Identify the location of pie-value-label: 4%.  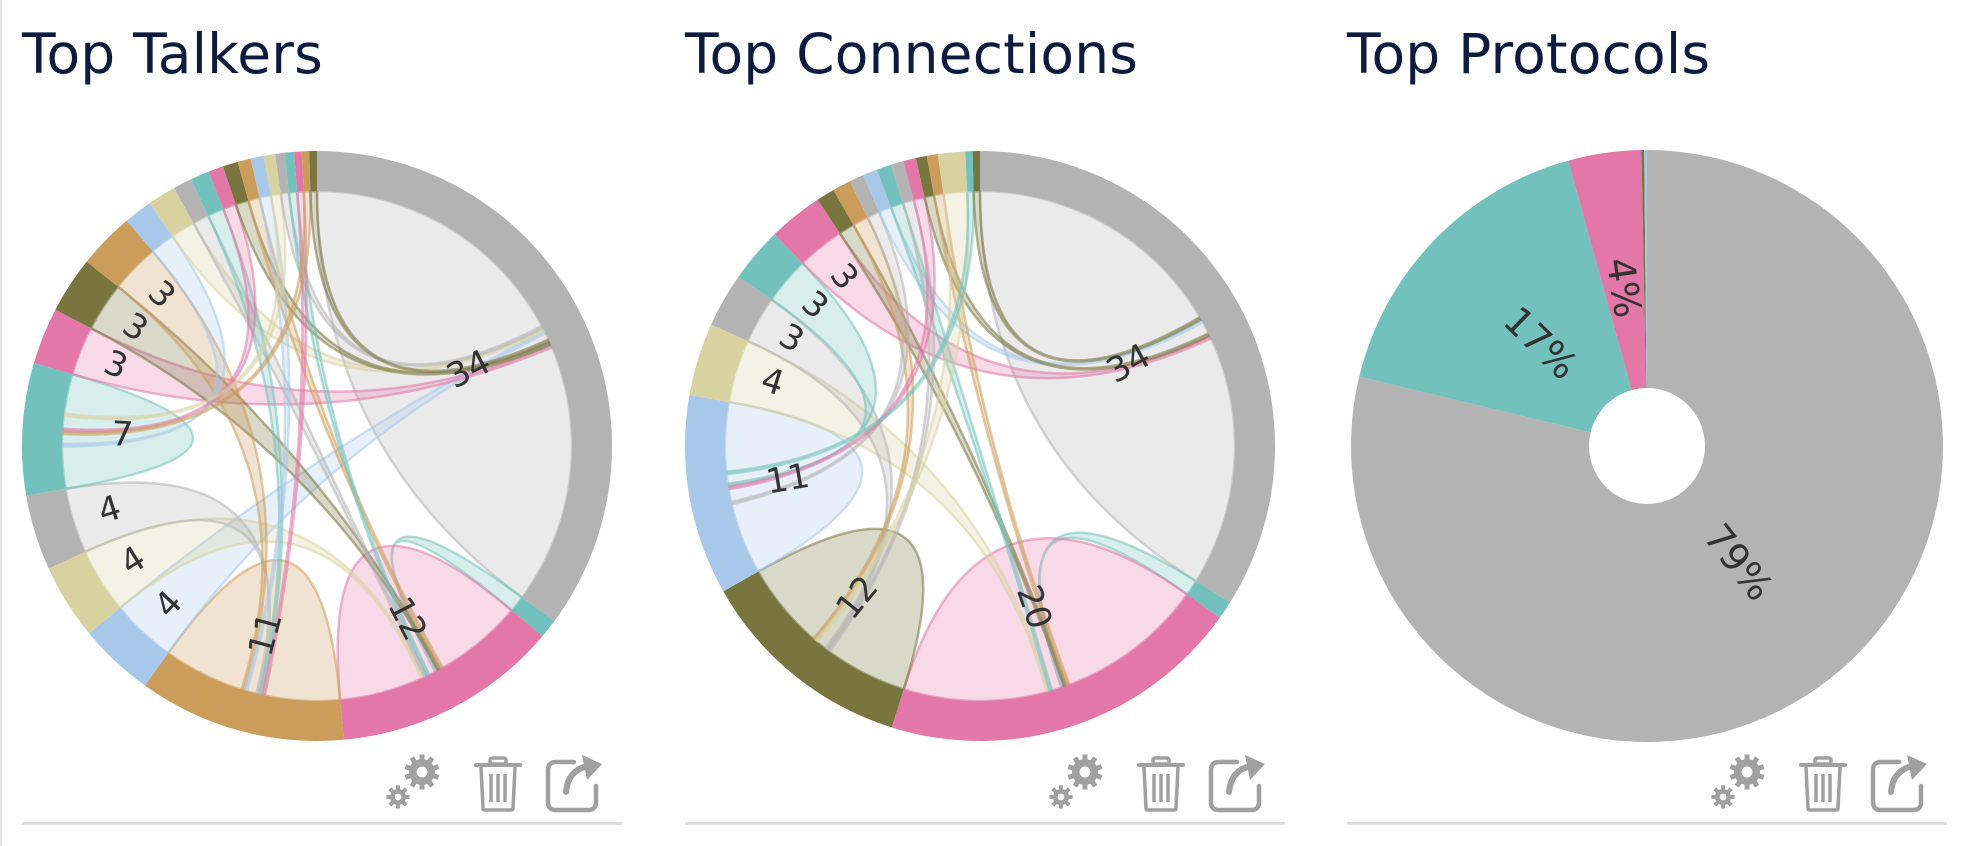
(1624, 288).